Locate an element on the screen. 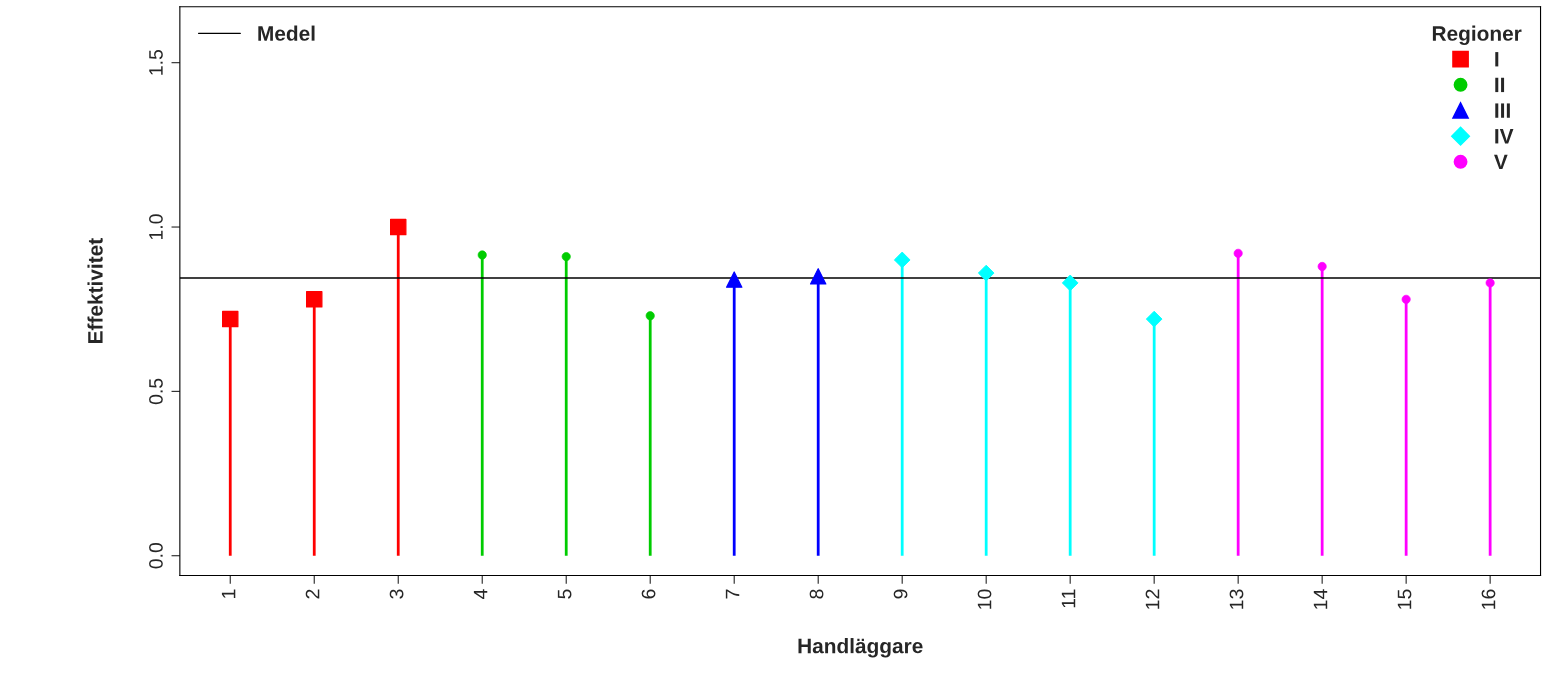 The image size is (1564, 681). x-tick-label: 4 is located at coordinates (480, 594).